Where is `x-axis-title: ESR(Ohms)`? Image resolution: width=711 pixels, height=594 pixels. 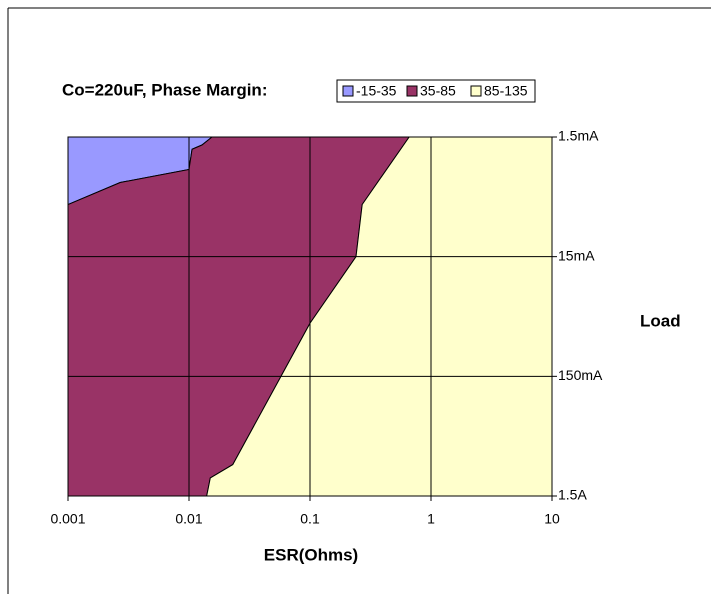
x-axis-title: ESR(Ohms) is located at coordinates (311, 554).